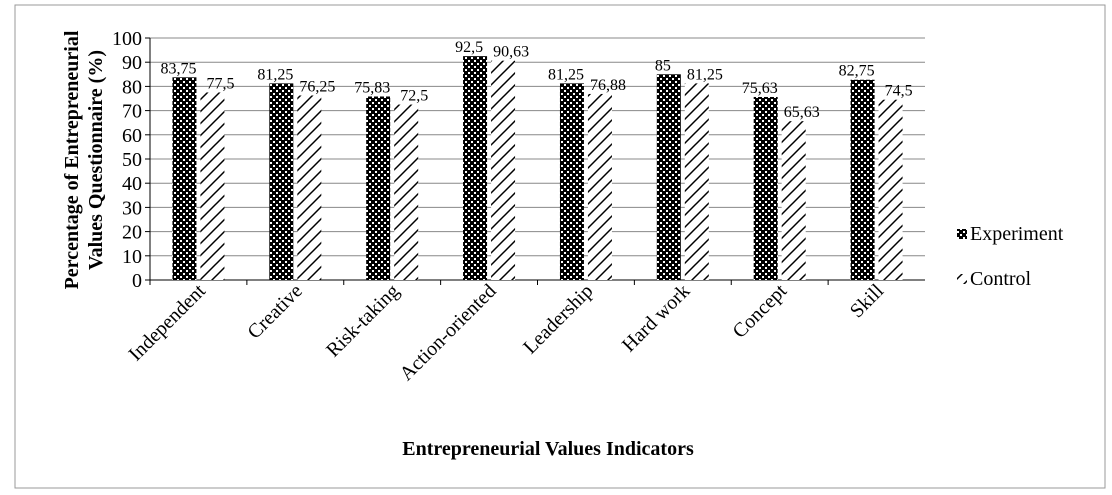 Image resolution: width=1112 pixels, height=495 pixels. What do you see at coordinates (857, 71) in the screenshot?
I see `value-label: 82,75` at bounding box center [857, 71].